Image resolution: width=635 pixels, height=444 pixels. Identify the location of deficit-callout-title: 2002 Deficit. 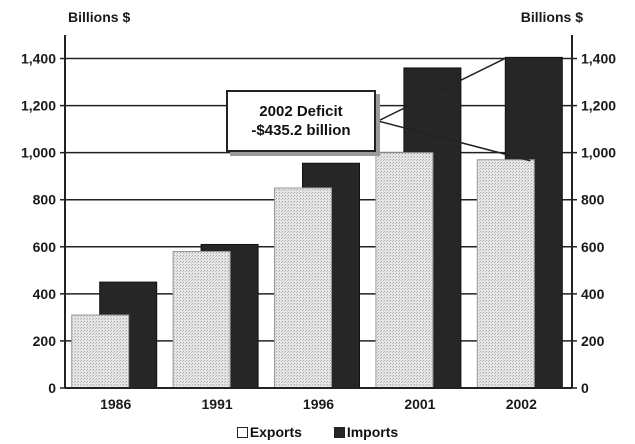
(301, 111).